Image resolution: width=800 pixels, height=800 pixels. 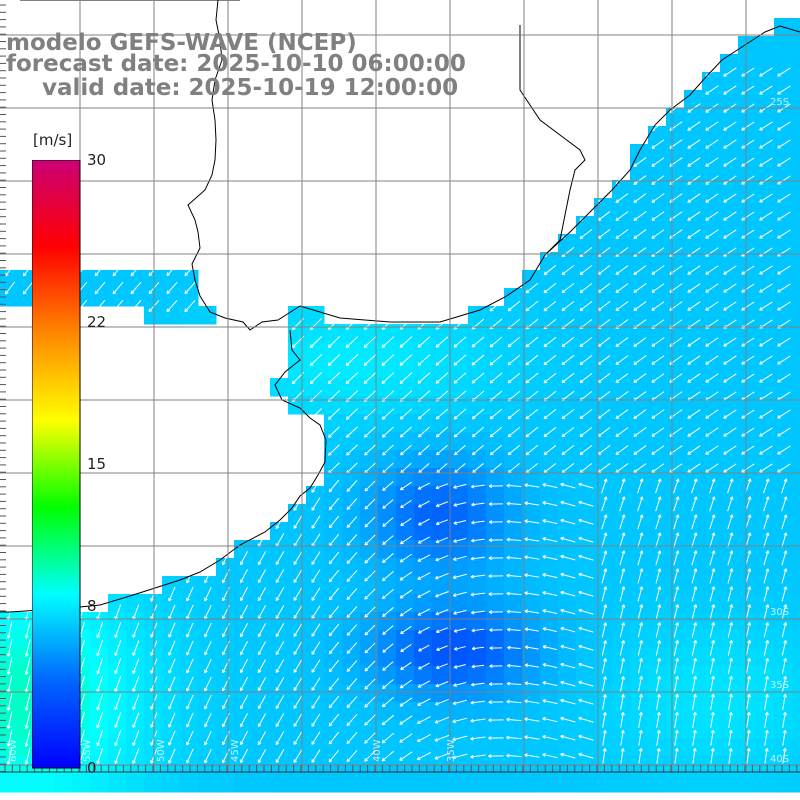 What do you see at coordinates (97, 464) in the screenshot?
I see `colorbar-tick-label: 15` at bounding box center [97, 464].